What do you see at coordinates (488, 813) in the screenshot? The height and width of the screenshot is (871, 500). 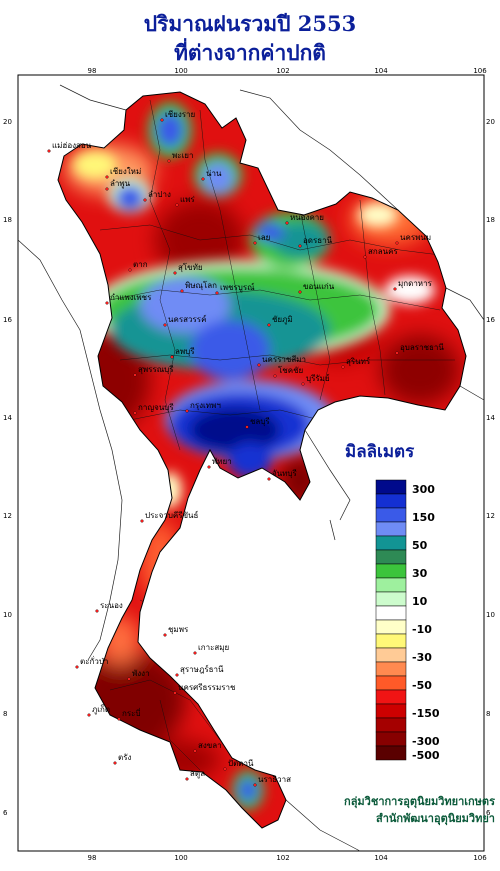 I see `lat-tick-right: 6` at bounding box center [488, 813].